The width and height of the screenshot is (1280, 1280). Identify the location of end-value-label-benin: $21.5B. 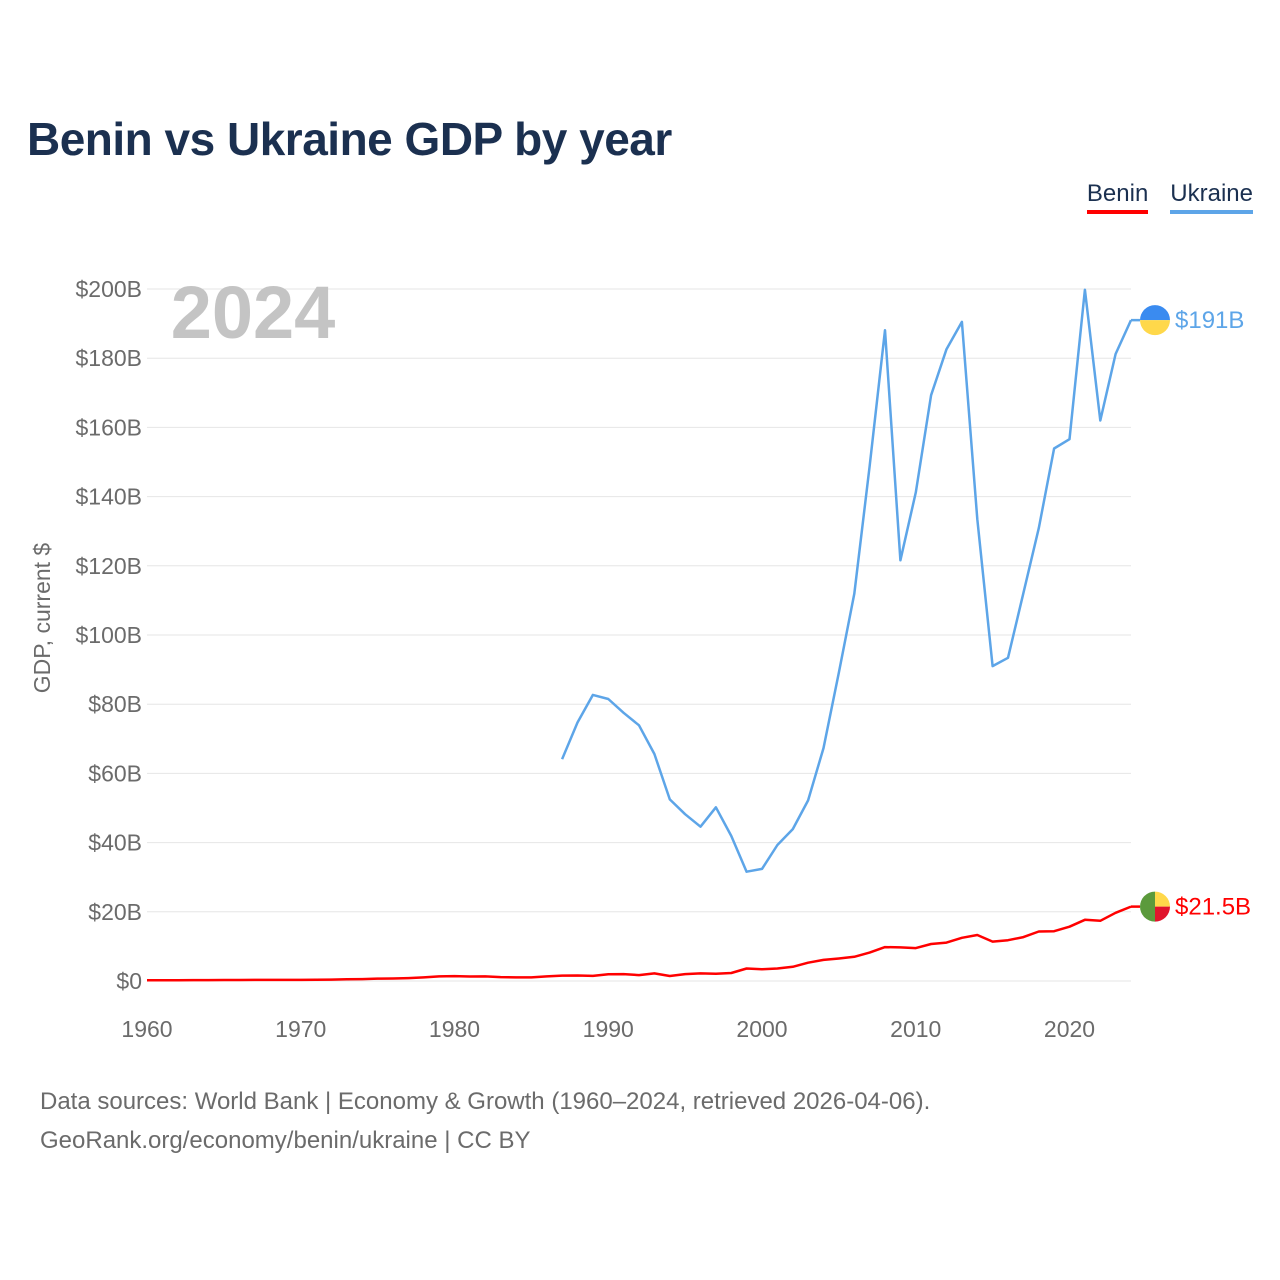
(1213, 907).